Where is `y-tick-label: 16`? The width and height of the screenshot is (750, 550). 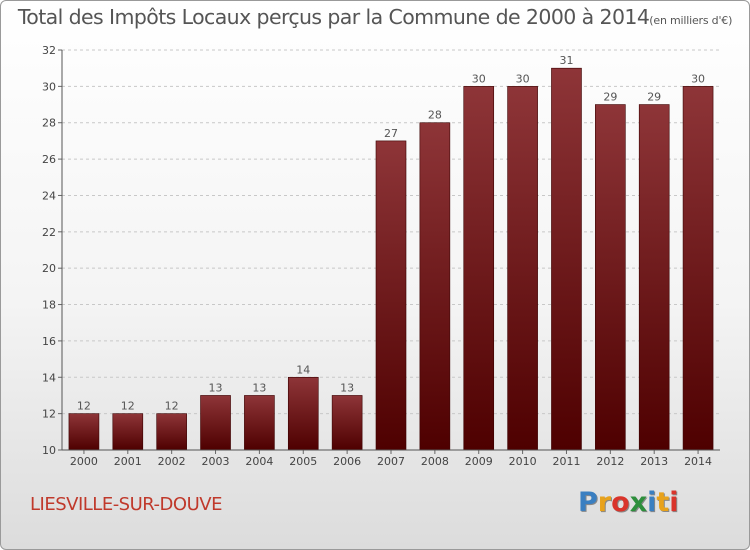
y-tick-label: 16 is located at coordinates (49, 341).